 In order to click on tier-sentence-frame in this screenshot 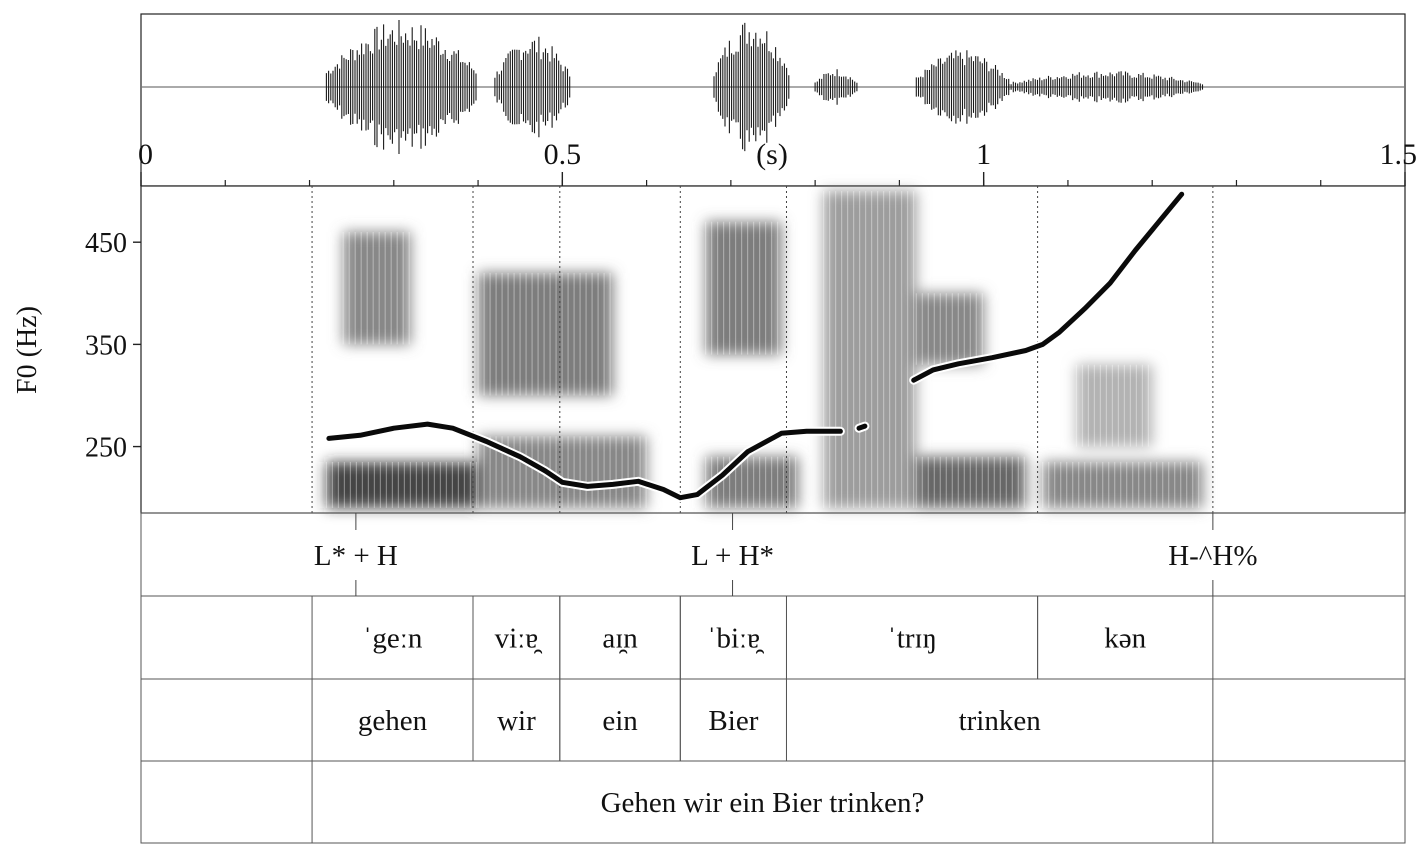, I will do `click(773, 802)`.